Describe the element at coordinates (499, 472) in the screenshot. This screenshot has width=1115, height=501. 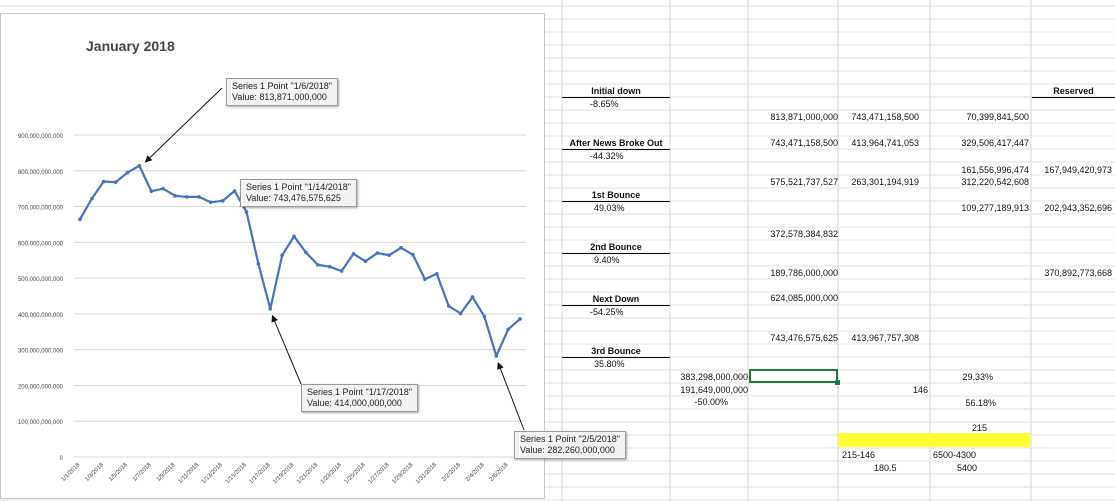
I see `x-tick-label: 2/6/2018` at that location.